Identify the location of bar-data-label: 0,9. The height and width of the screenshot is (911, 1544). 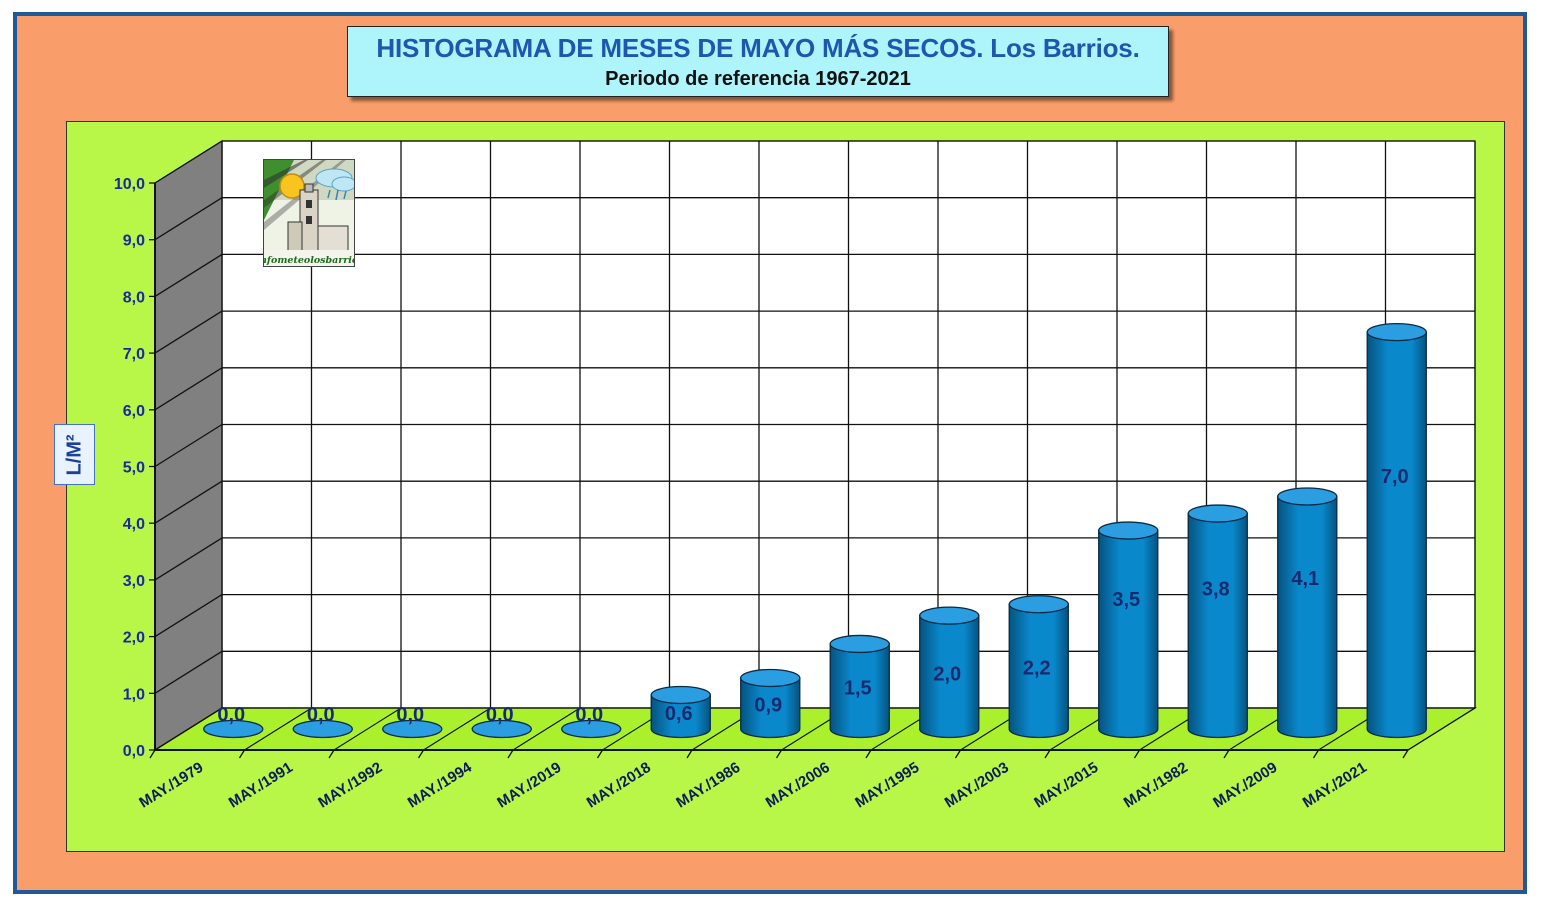
(768, 705).